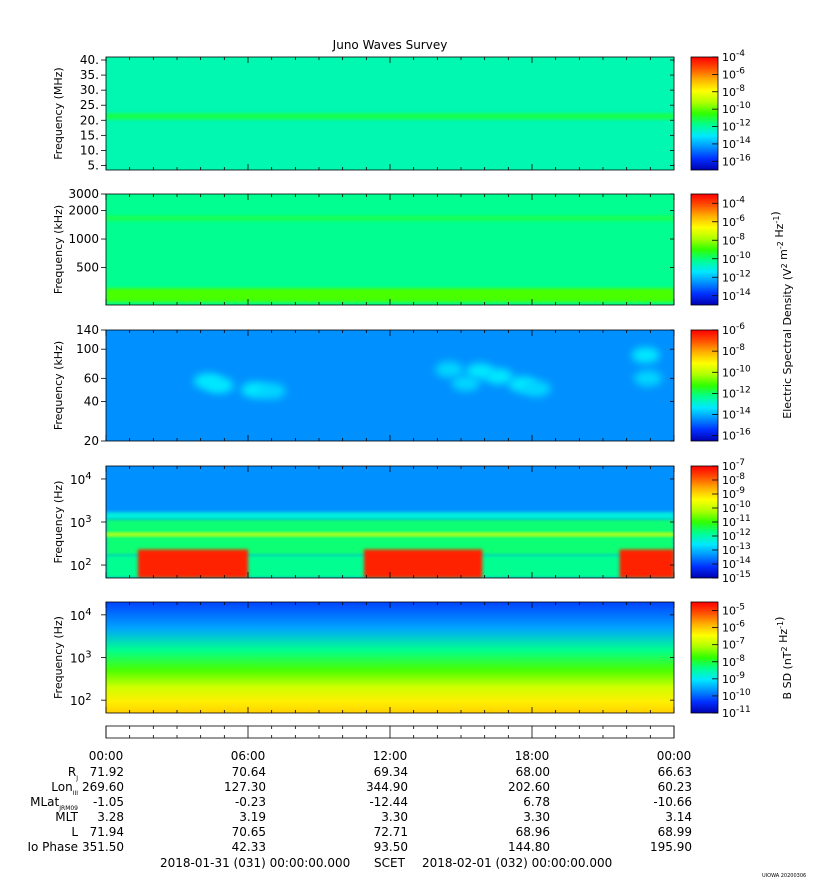 The width and height of the screenshot is (815, 880). What do you see at coordinates (736, 435) in the screenshot?
I see `tick-label: 10⁻¹⁶` at bounding box center [736, 435].